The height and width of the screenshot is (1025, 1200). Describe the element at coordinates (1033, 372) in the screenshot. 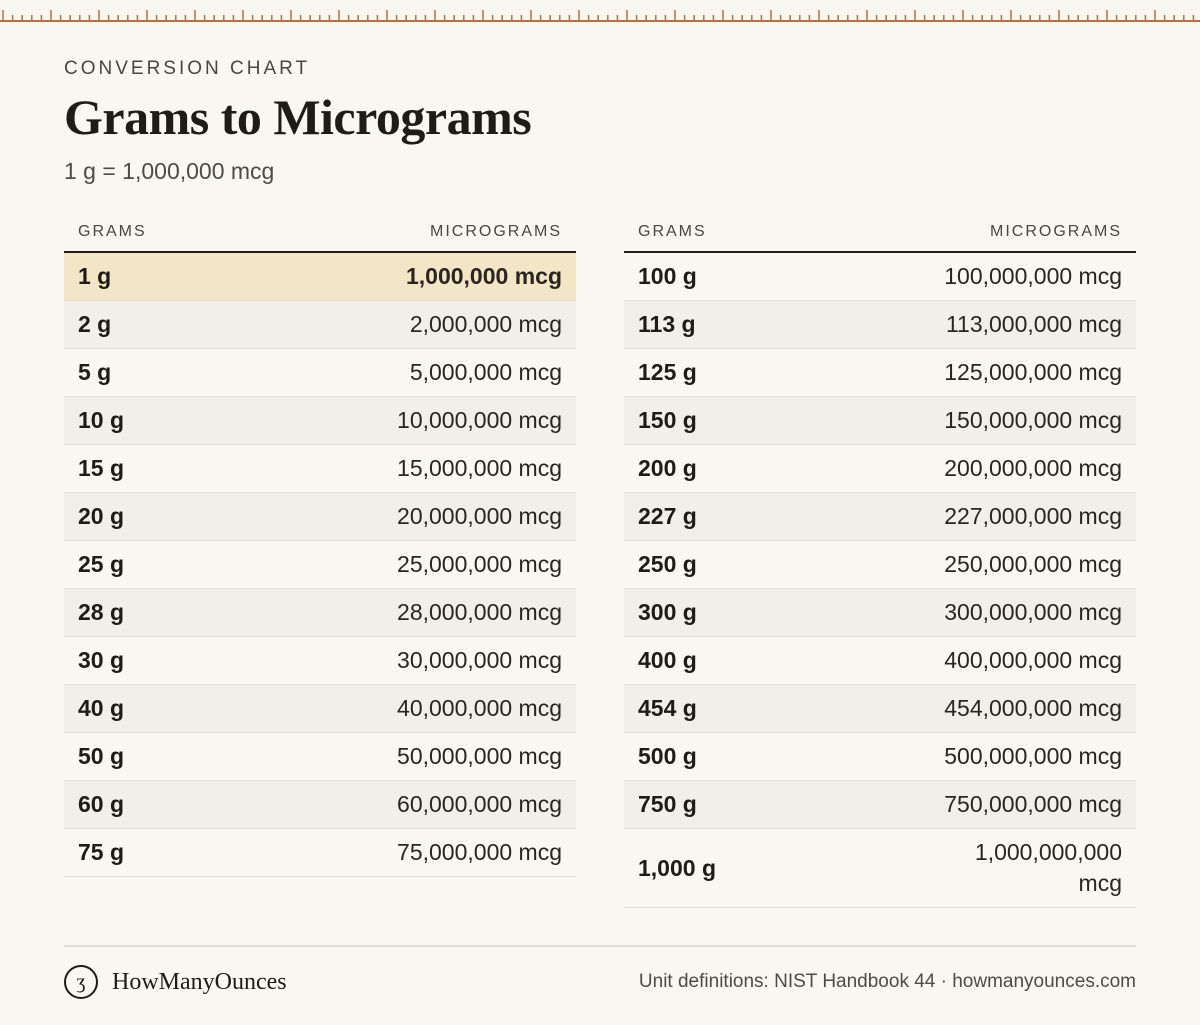

I see `micrograms-cell: 125,000,000 mcg` at that location.